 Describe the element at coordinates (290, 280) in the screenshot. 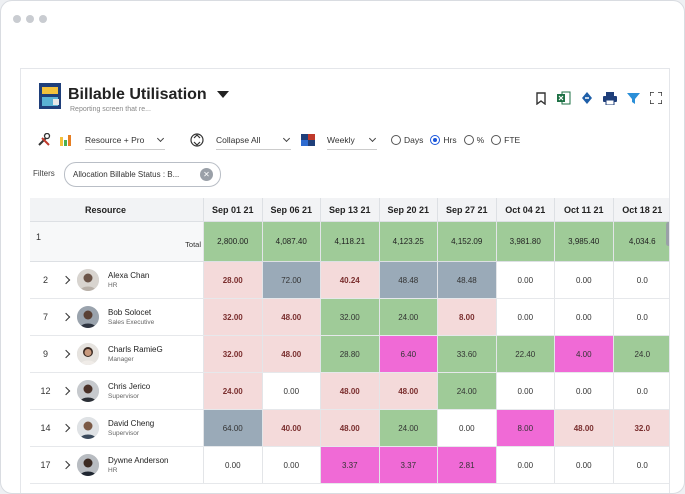

I see `hours-cell: 72.00` at that location.